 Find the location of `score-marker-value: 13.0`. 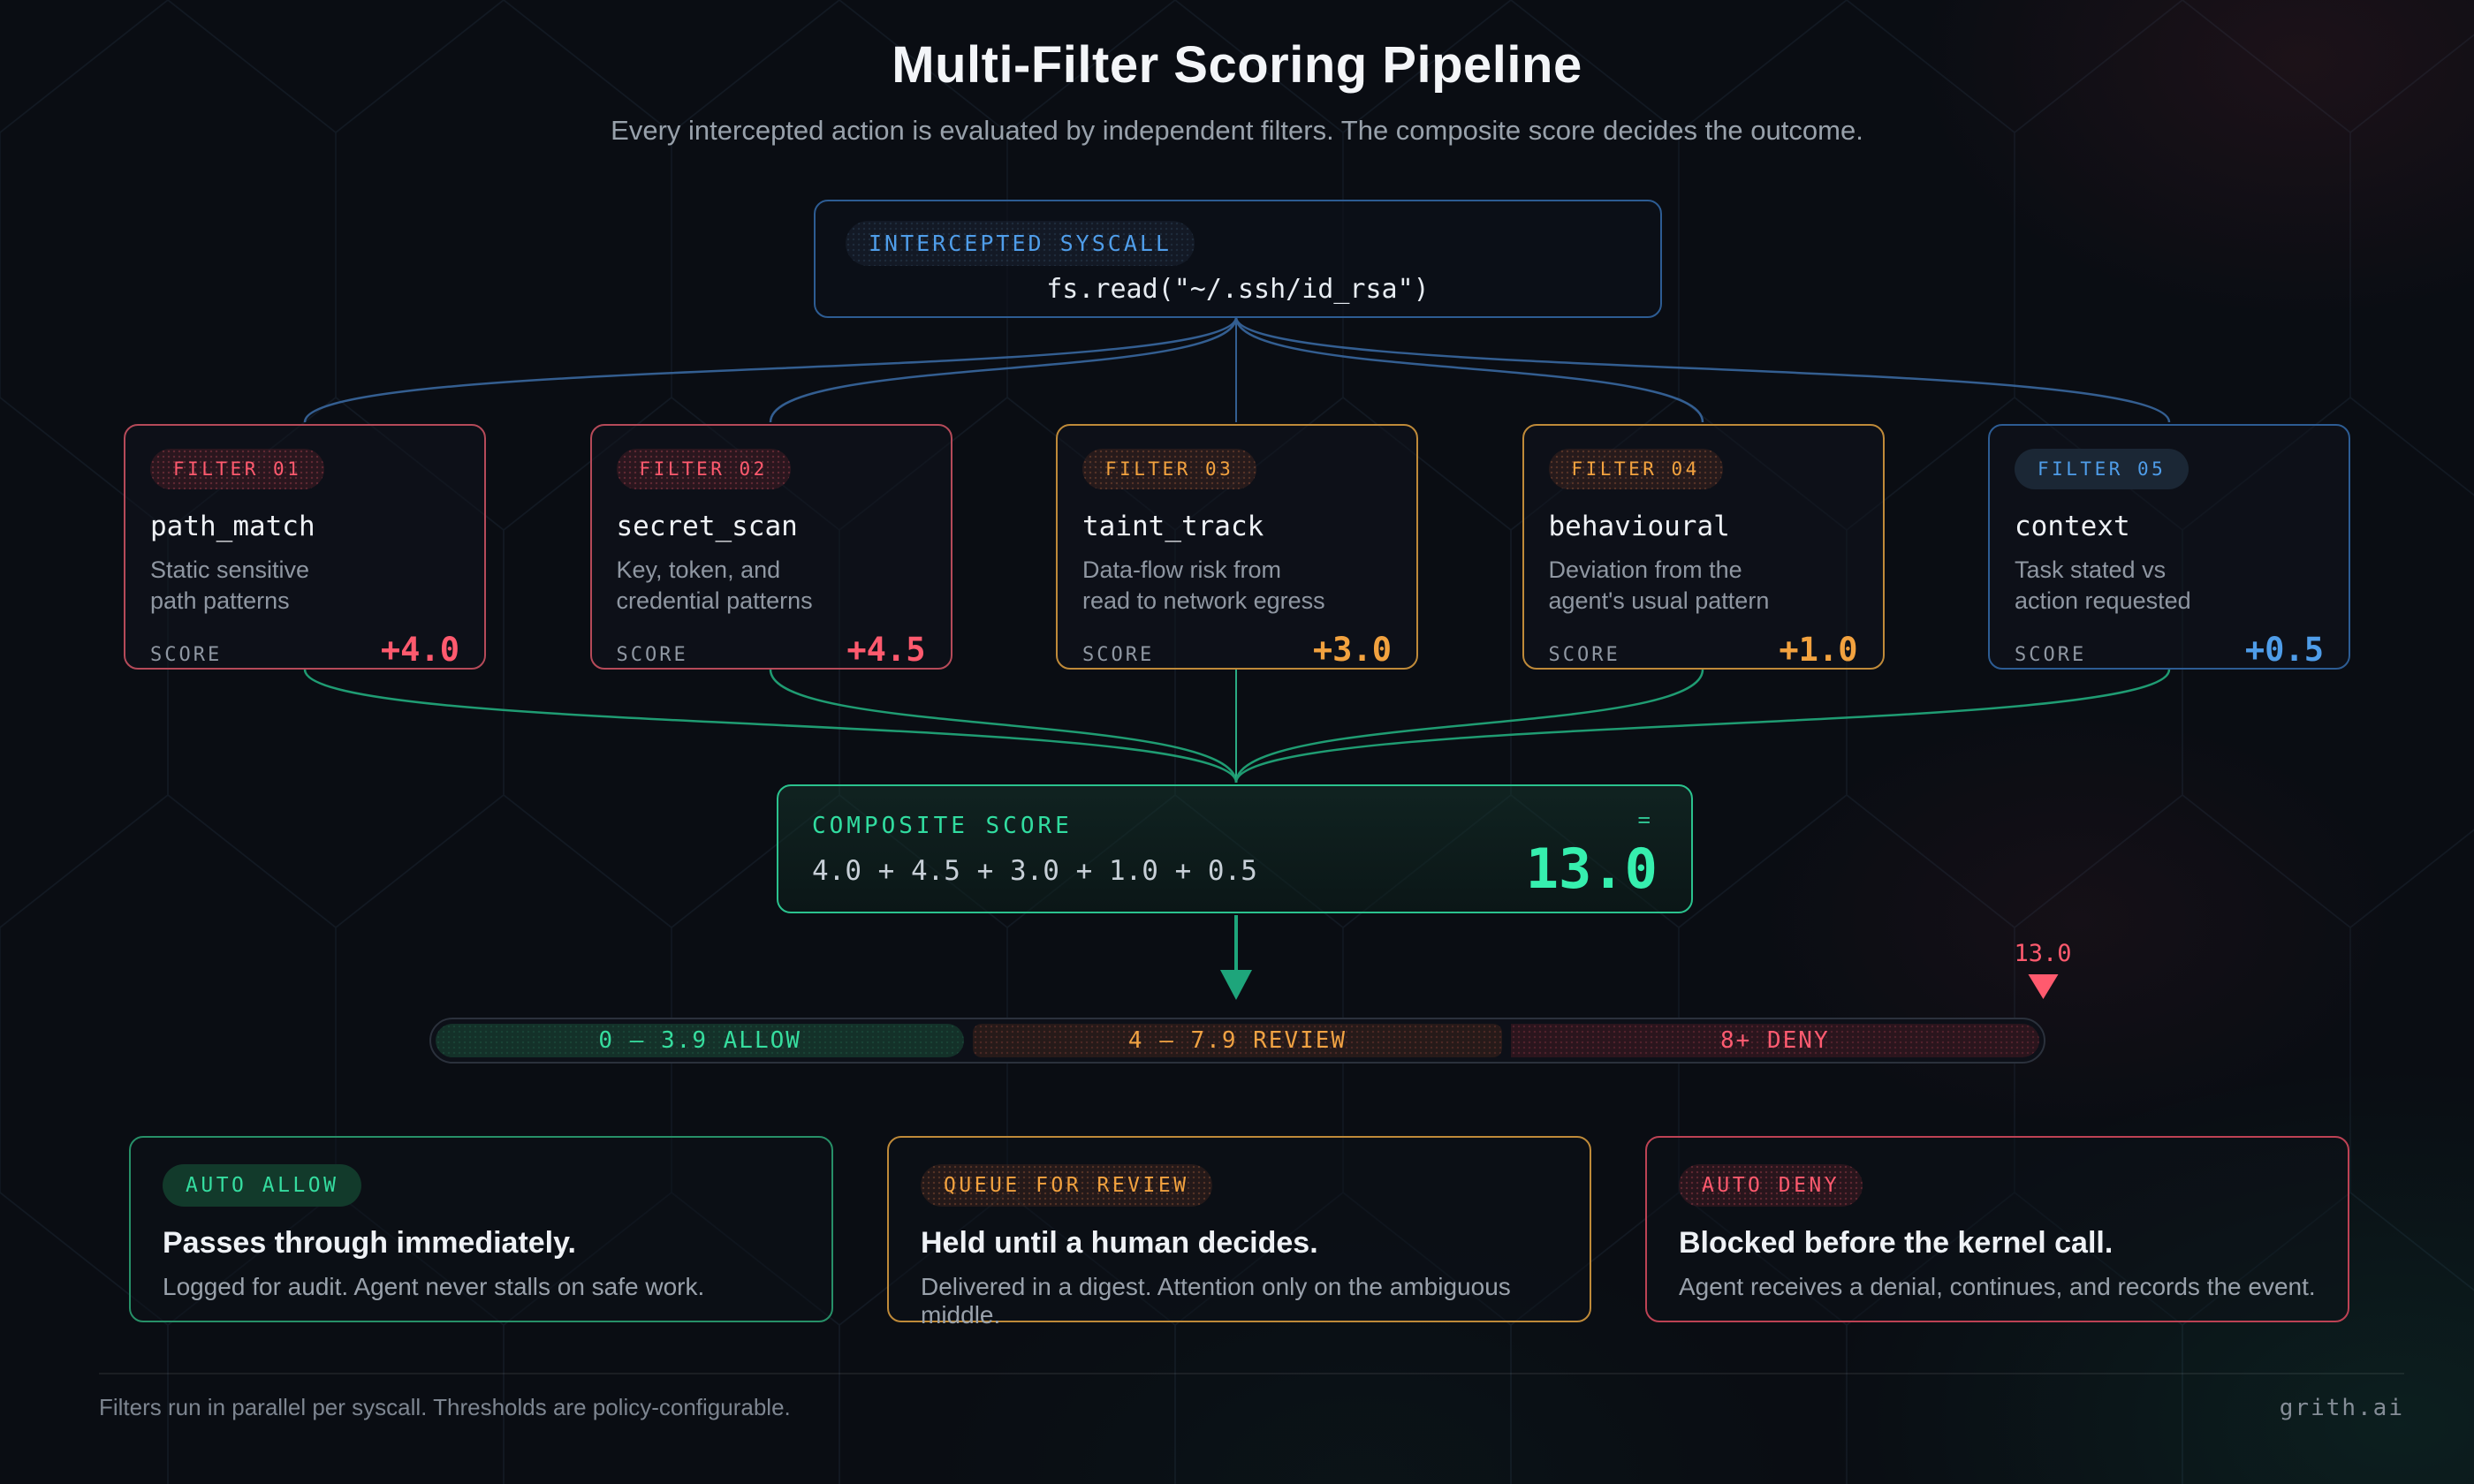

score-marker-value: 13.0 is located at coordinates (2043, 953).